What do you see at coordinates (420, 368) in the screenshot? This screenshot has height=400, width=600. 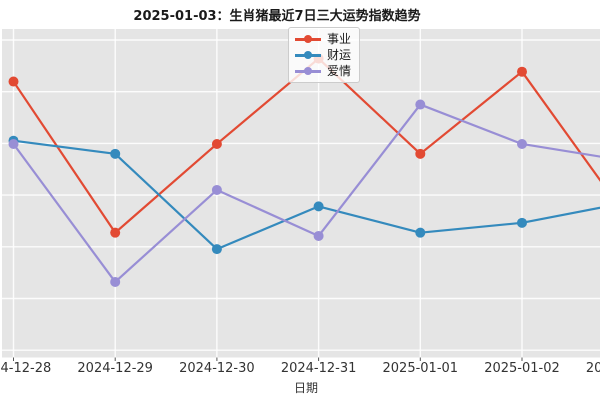 I see `x-tick-label: 2025-01-01` at bounding box center [420, 368].